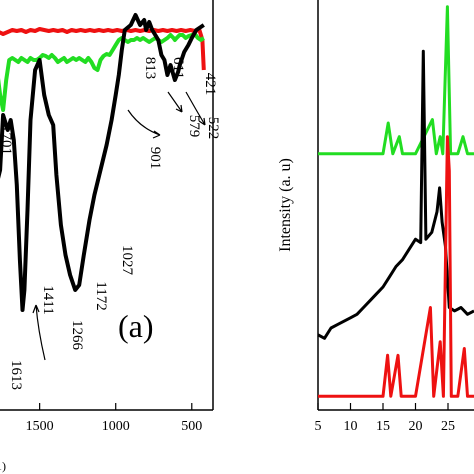 This screenshot has height=474, width=474. Describe the element at coordinates (116, 426) in the screenshot. I see `ftir-x-tick-label: 1000` at that location.